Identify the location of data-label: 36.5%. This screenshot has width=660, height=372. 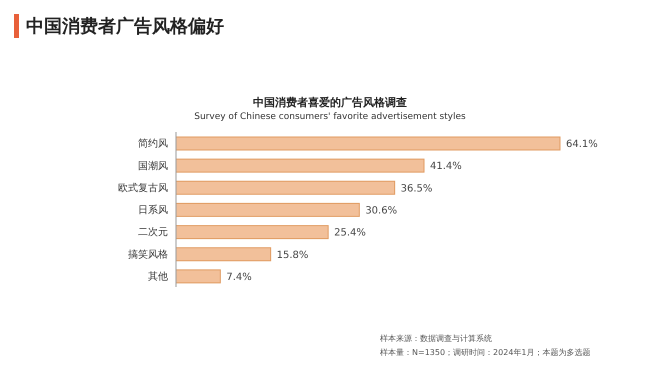
(416, 188).